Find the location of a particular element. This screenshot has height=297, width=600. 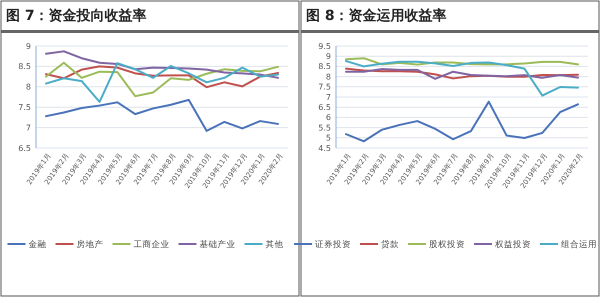

y-tick-label: 4.5 is located at coordinates (324, 148).